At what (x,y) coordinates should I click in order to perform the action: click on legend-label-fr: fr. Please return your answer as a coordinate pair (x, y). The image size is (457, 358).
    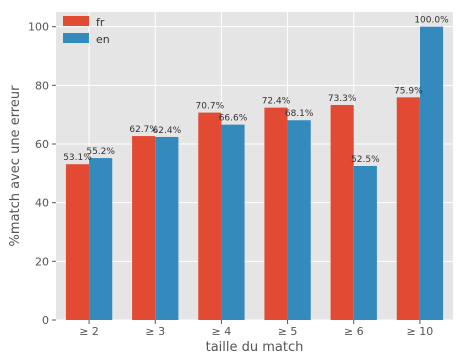
    Looking at the image, I should click on (100, 22).